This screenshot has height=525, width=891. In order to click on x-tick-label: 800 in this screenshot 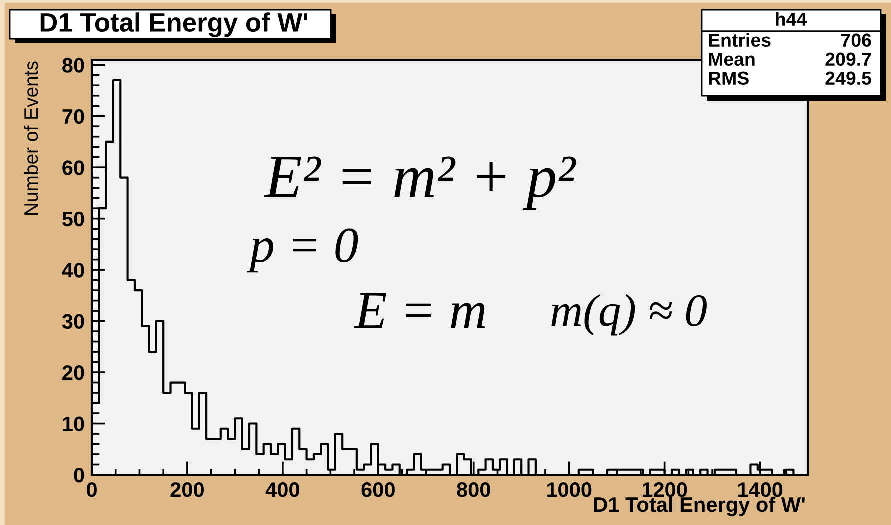, I will do `click(473, 490)`.